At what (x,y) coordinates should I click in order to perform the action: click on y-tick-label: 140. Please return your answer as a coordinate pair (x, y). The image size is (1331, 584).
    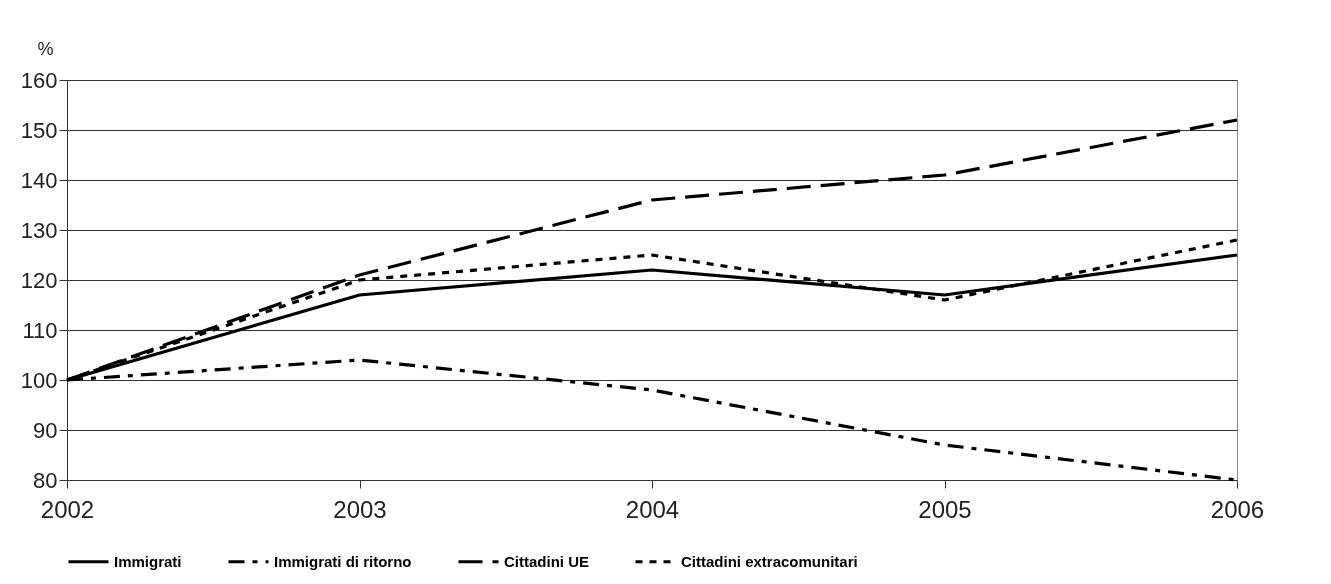
    Looking at the image, I should click on (39, 180).